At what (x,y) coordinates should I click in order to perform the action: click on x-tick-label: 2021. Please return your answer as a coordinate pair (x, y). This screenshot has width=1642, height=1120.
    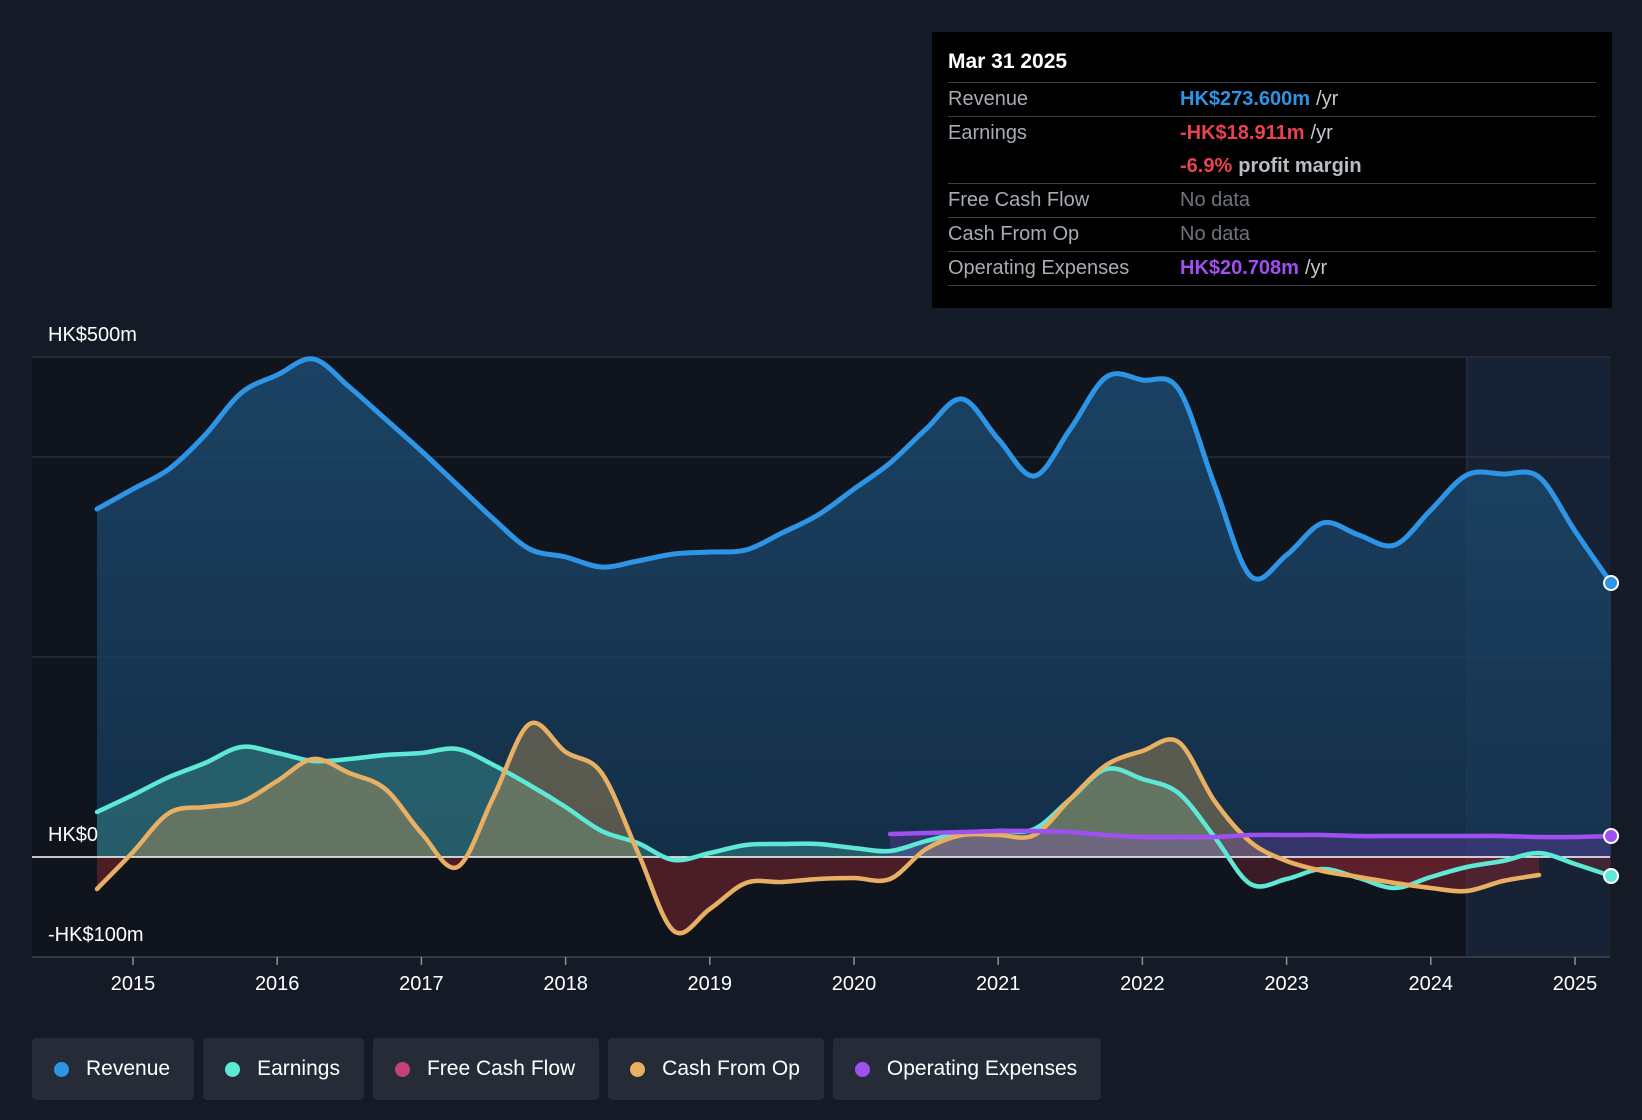
    Looking at the image, I should click on (998, 984).